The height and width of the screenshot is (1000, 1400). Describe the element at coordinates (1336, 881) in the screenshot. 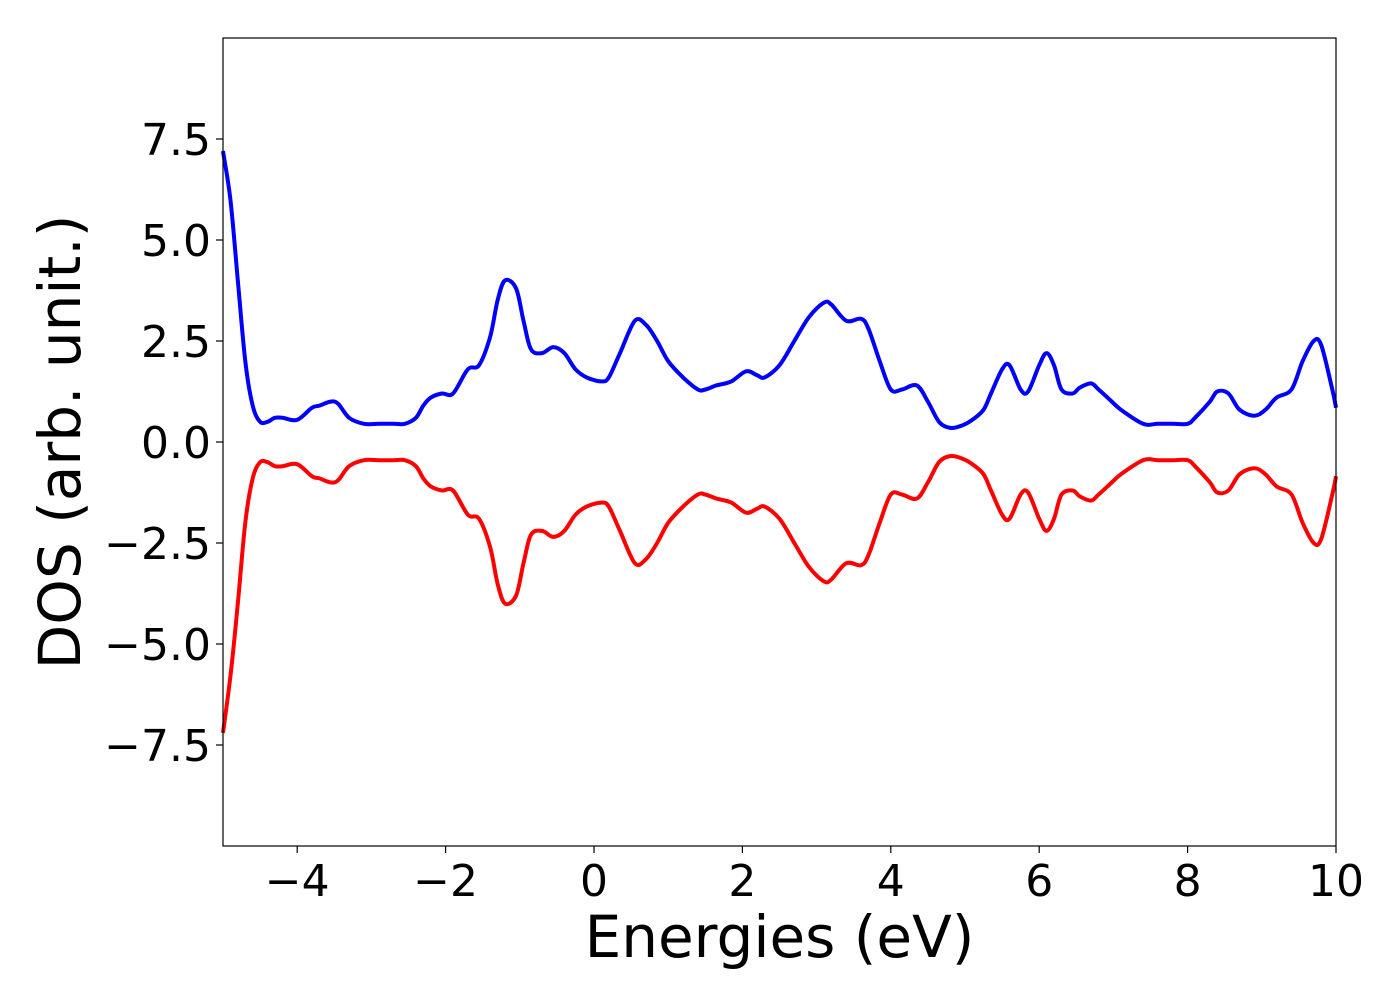

I see `x-tick-label: 10` at that location.